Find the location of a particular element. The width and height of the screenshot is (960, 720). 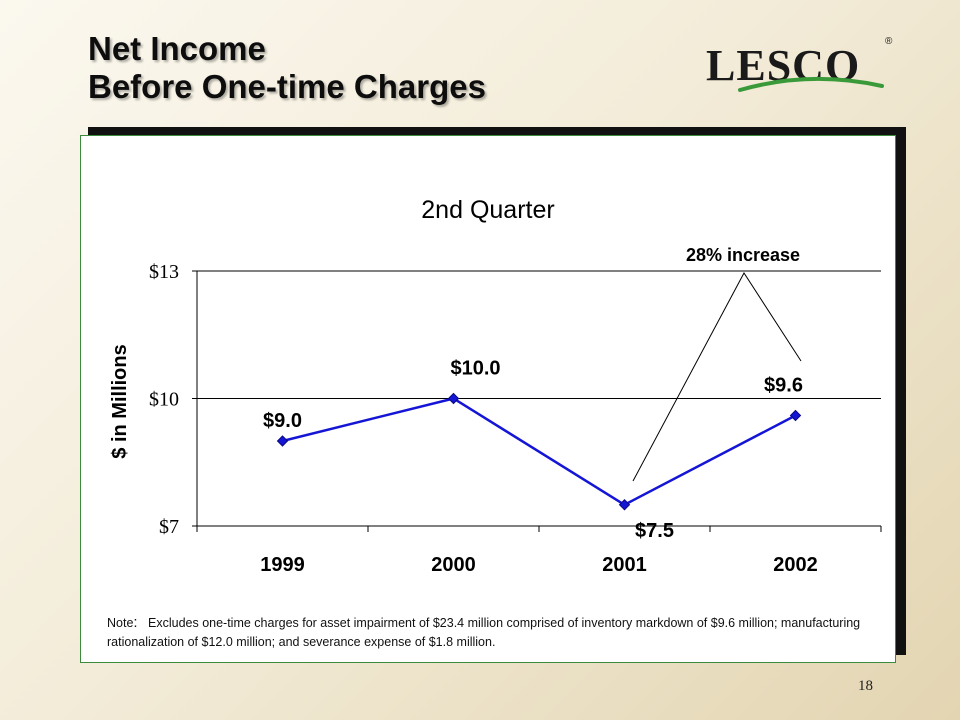

data-label-1999: $9.0 is located at coordinates (282, 421).